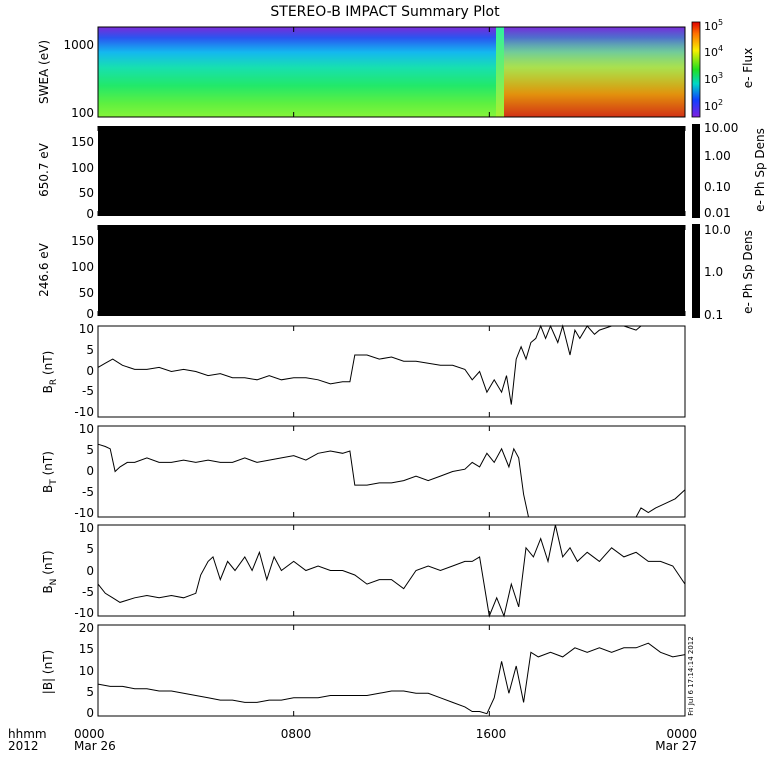 The image size is (780, 780). I want to click on xtick-label-1: 0800, so click(296, 734).